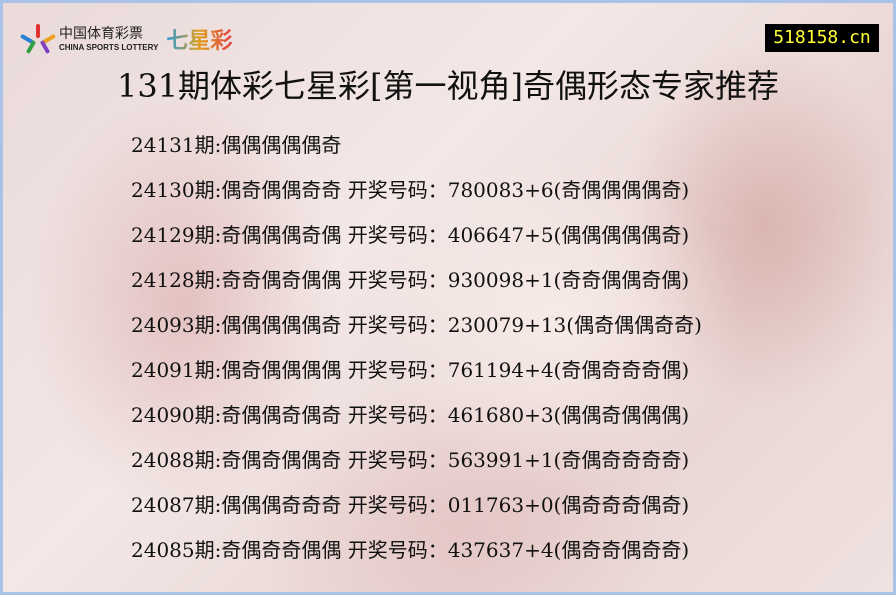 The height and width of the screenshot is (595, 896). What do you see at coordinates (109, 47) in the screenshot?
I see `logo-en: CHINA SPORTS LOTTERY` at bounding box center [109, 47].